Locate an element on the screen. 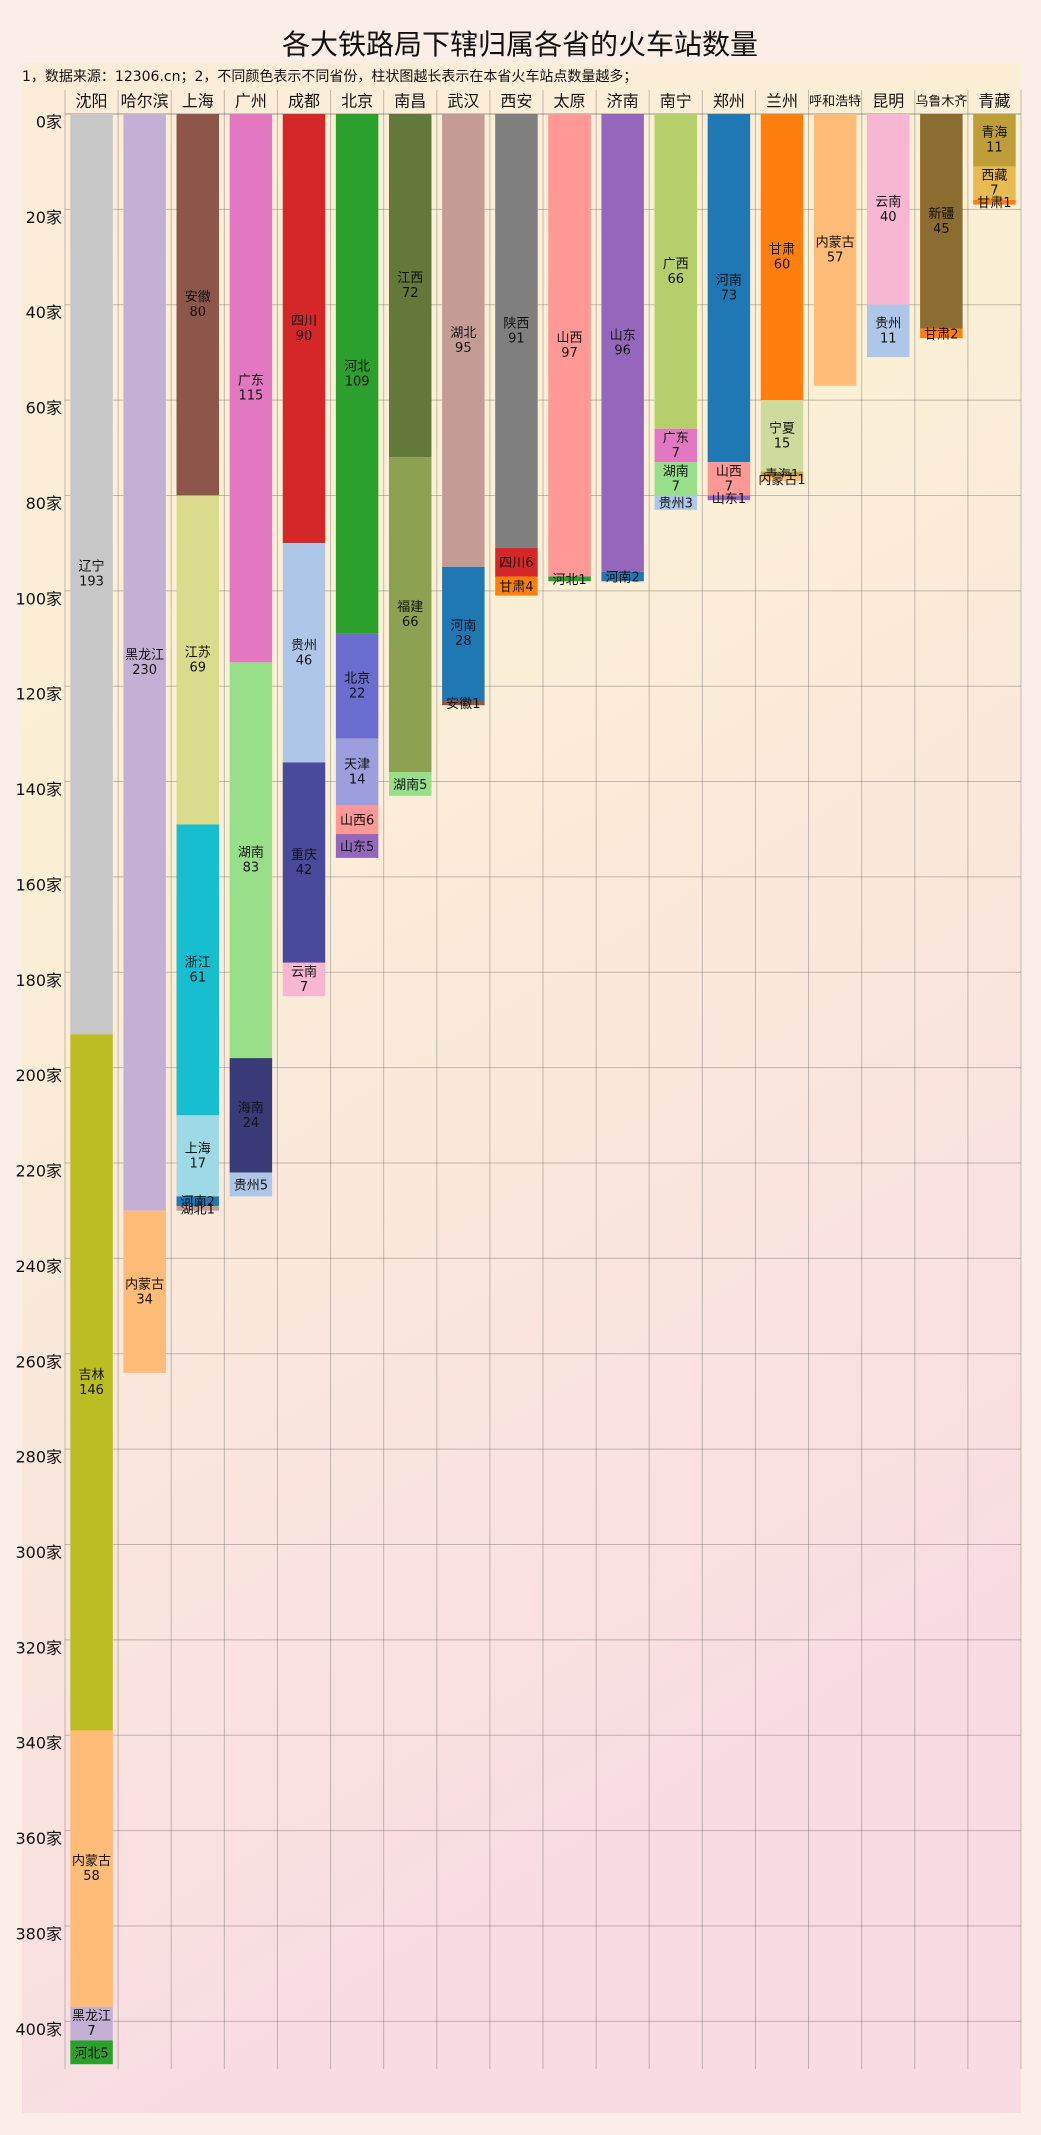 This screenshot has width=1041, height=2135. segment-label: 河北5 is located at coordinates (91, 2053).